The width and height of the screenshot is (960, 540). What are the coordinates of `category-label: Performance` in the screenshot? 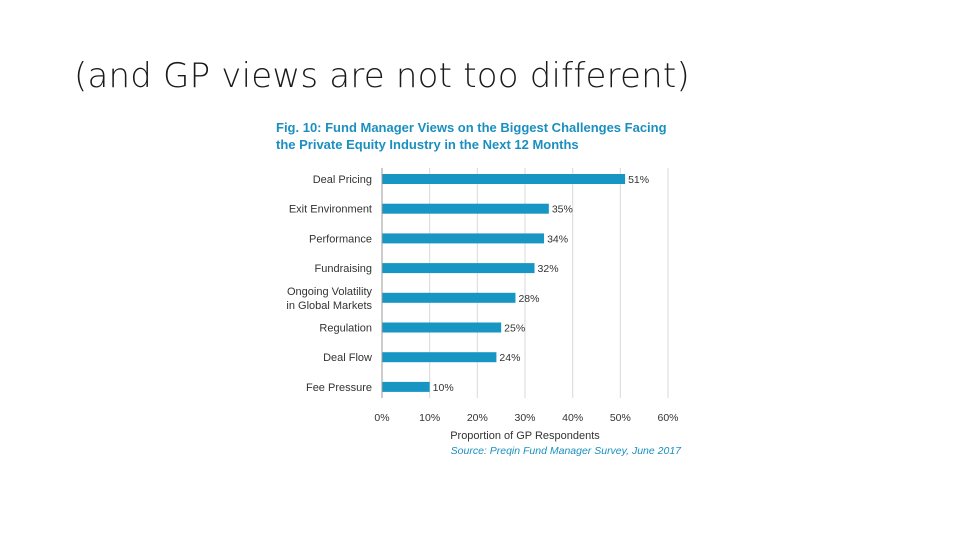 It's located at (340, 239).